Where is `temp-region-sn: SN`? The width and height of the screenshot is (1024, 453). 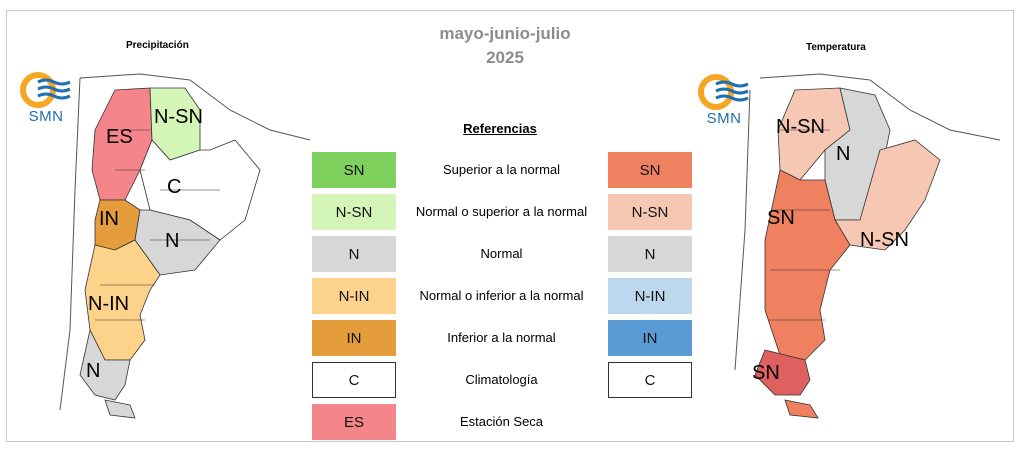
temp-region-sn: SN is located at coordinates (781, 218).